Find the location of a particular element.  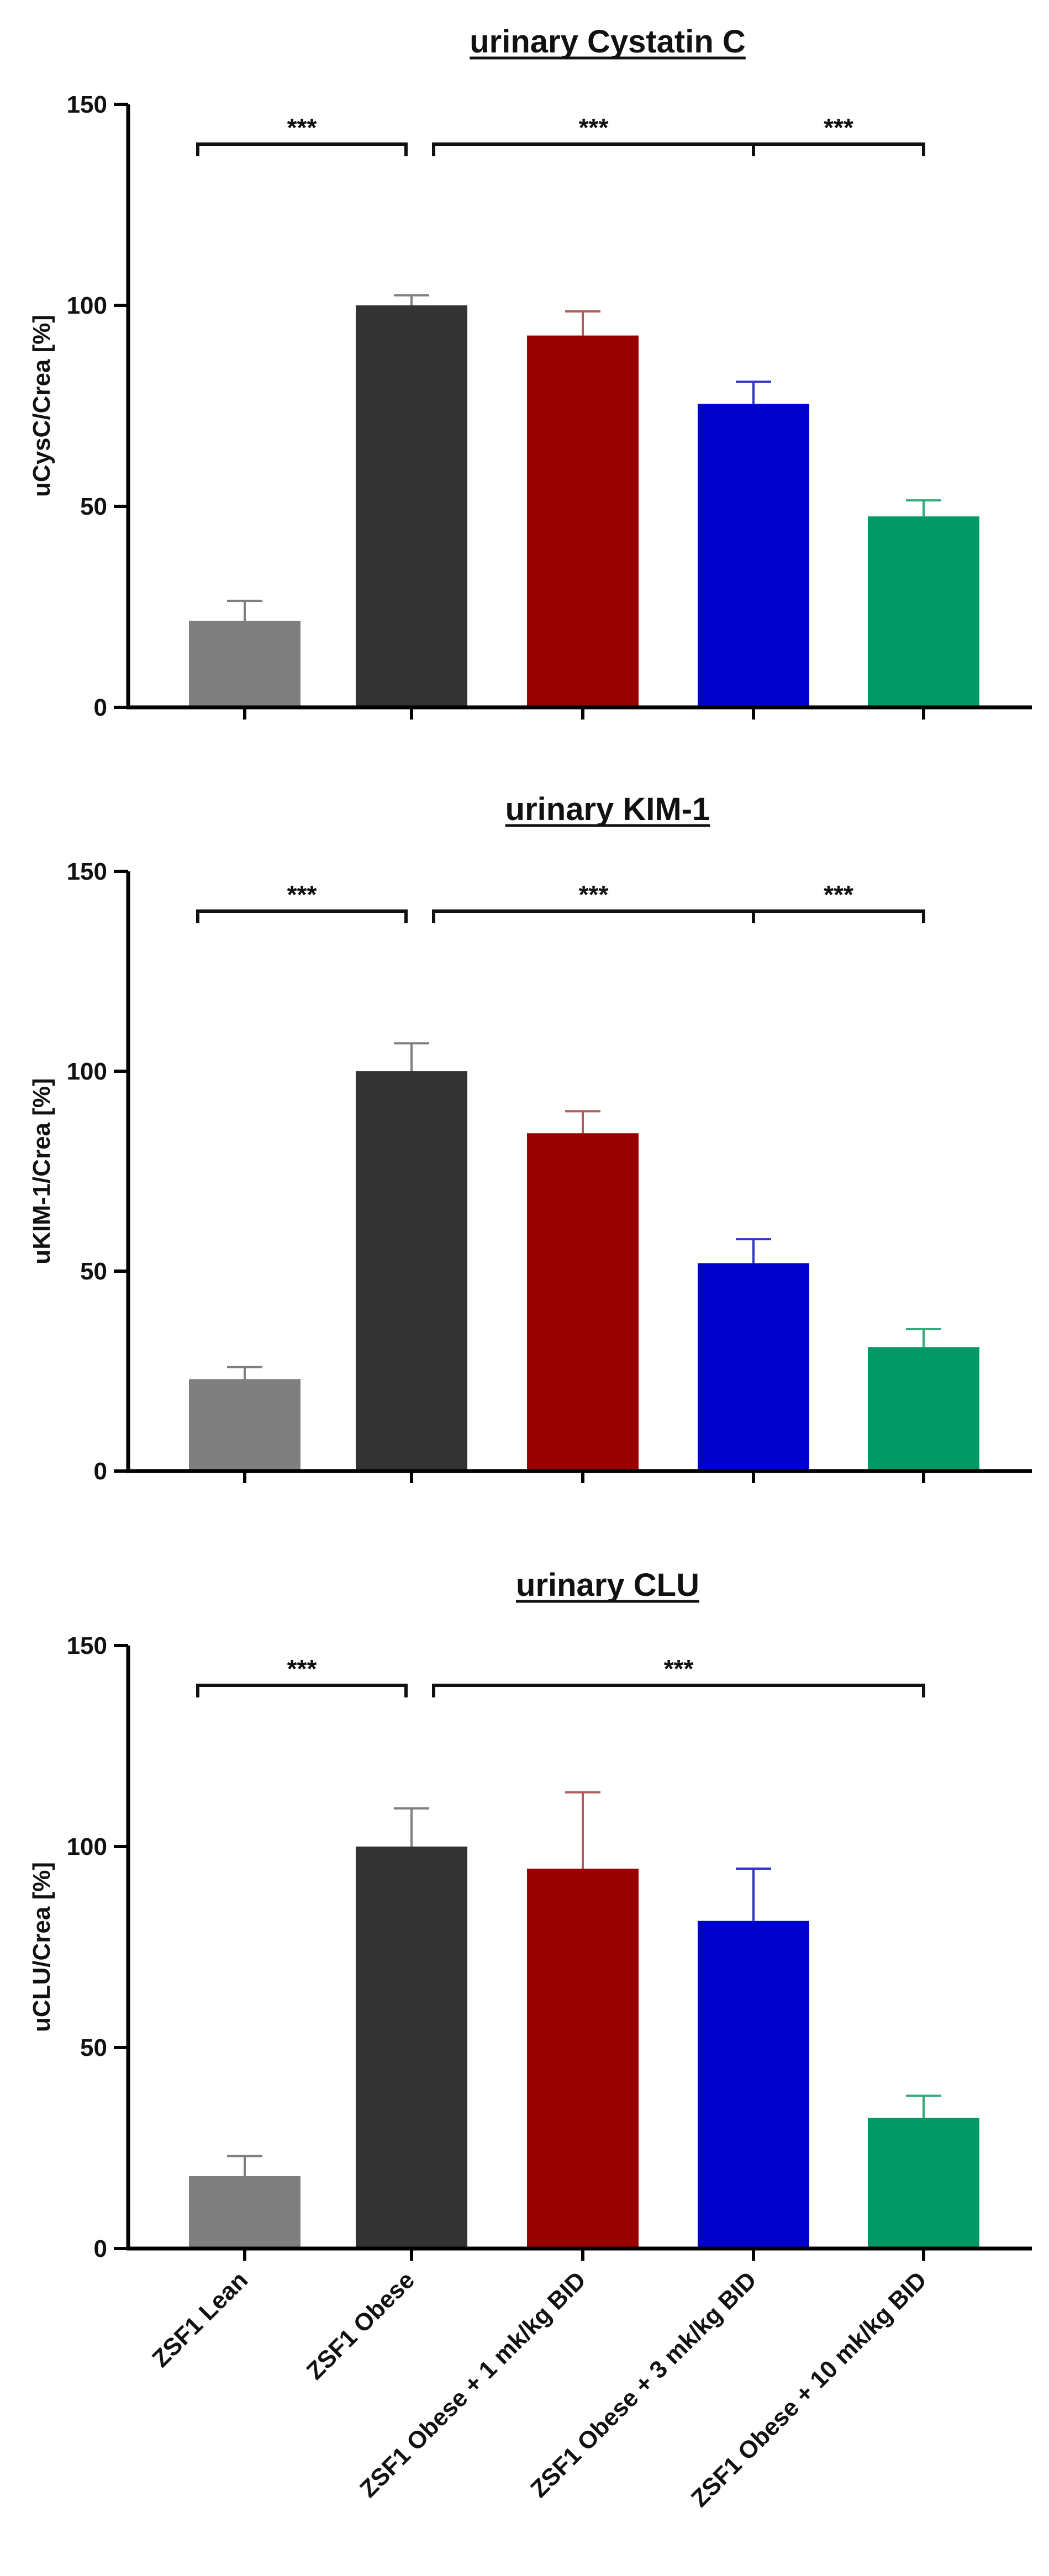

chart-title: urinary KIM-1 is located at coordinates (607, 809).